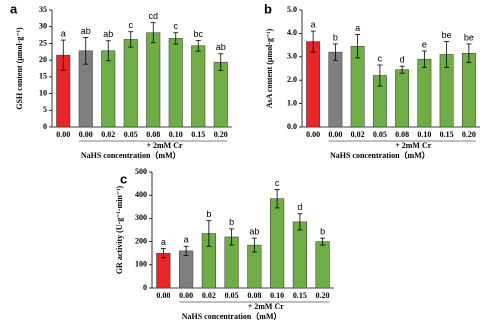 The image size is (500, 320). What do you see at coordinates (141, 217) in the screenshot?
I see `y-tick-label: 300` at bounding box center [141, 217].